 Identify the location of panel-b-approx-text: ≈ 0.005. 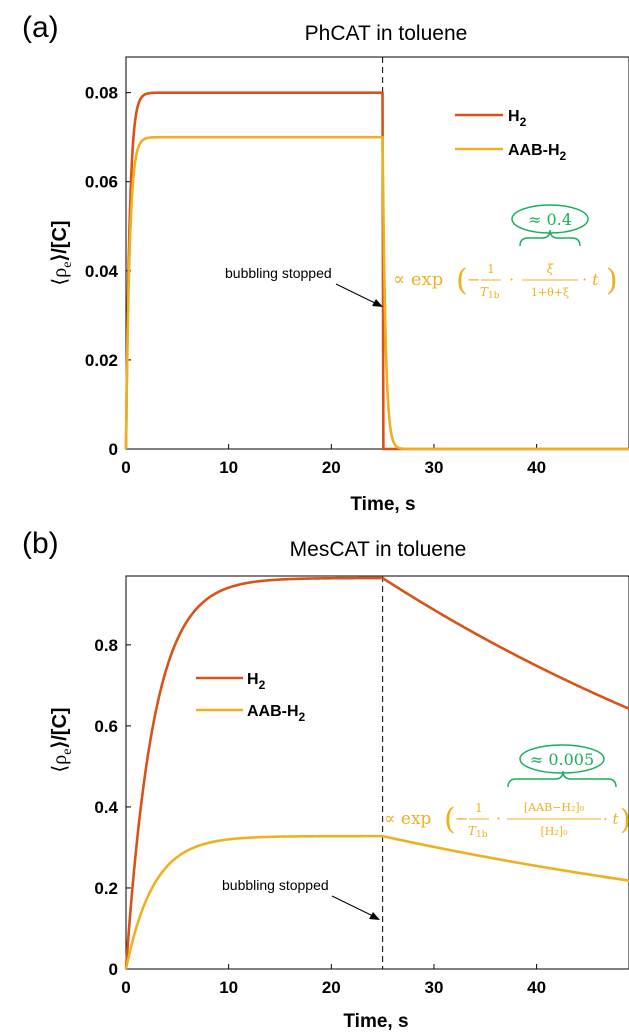
(562, 759).